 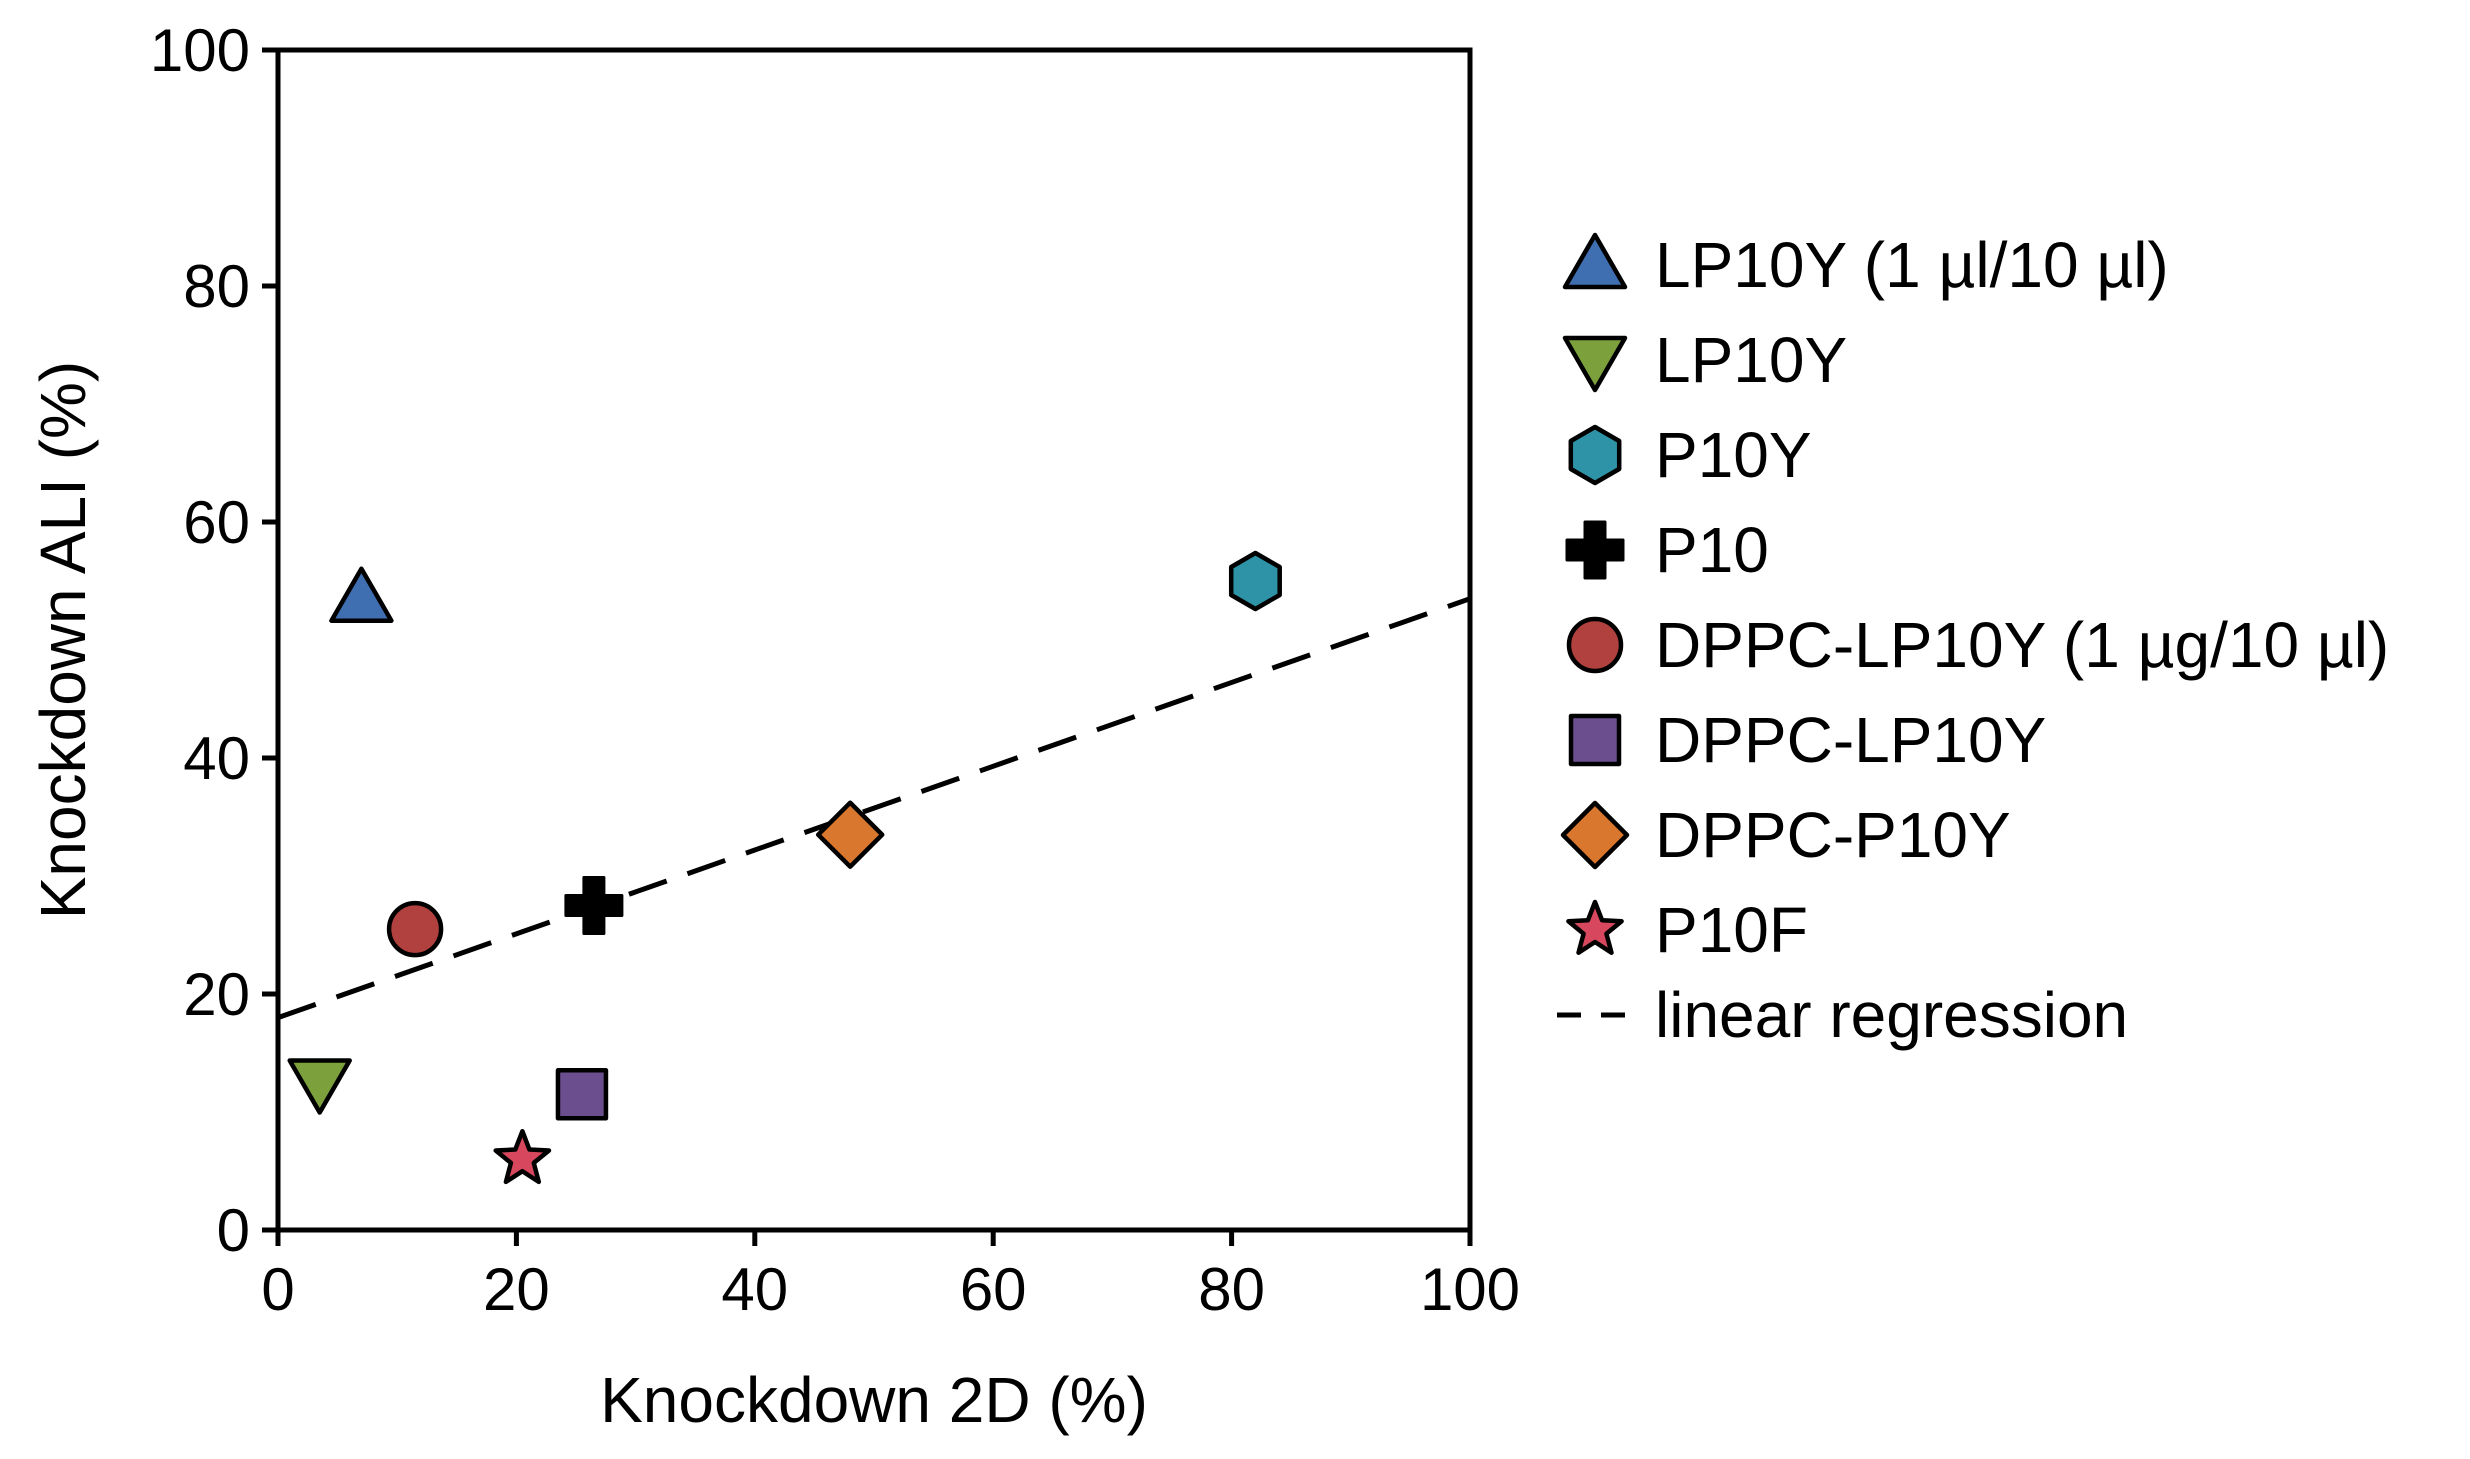 What do you see at coordinates (216, 286) in the screenshot?
I see `y-tick-label: 80` at bounding box center [216, 286].